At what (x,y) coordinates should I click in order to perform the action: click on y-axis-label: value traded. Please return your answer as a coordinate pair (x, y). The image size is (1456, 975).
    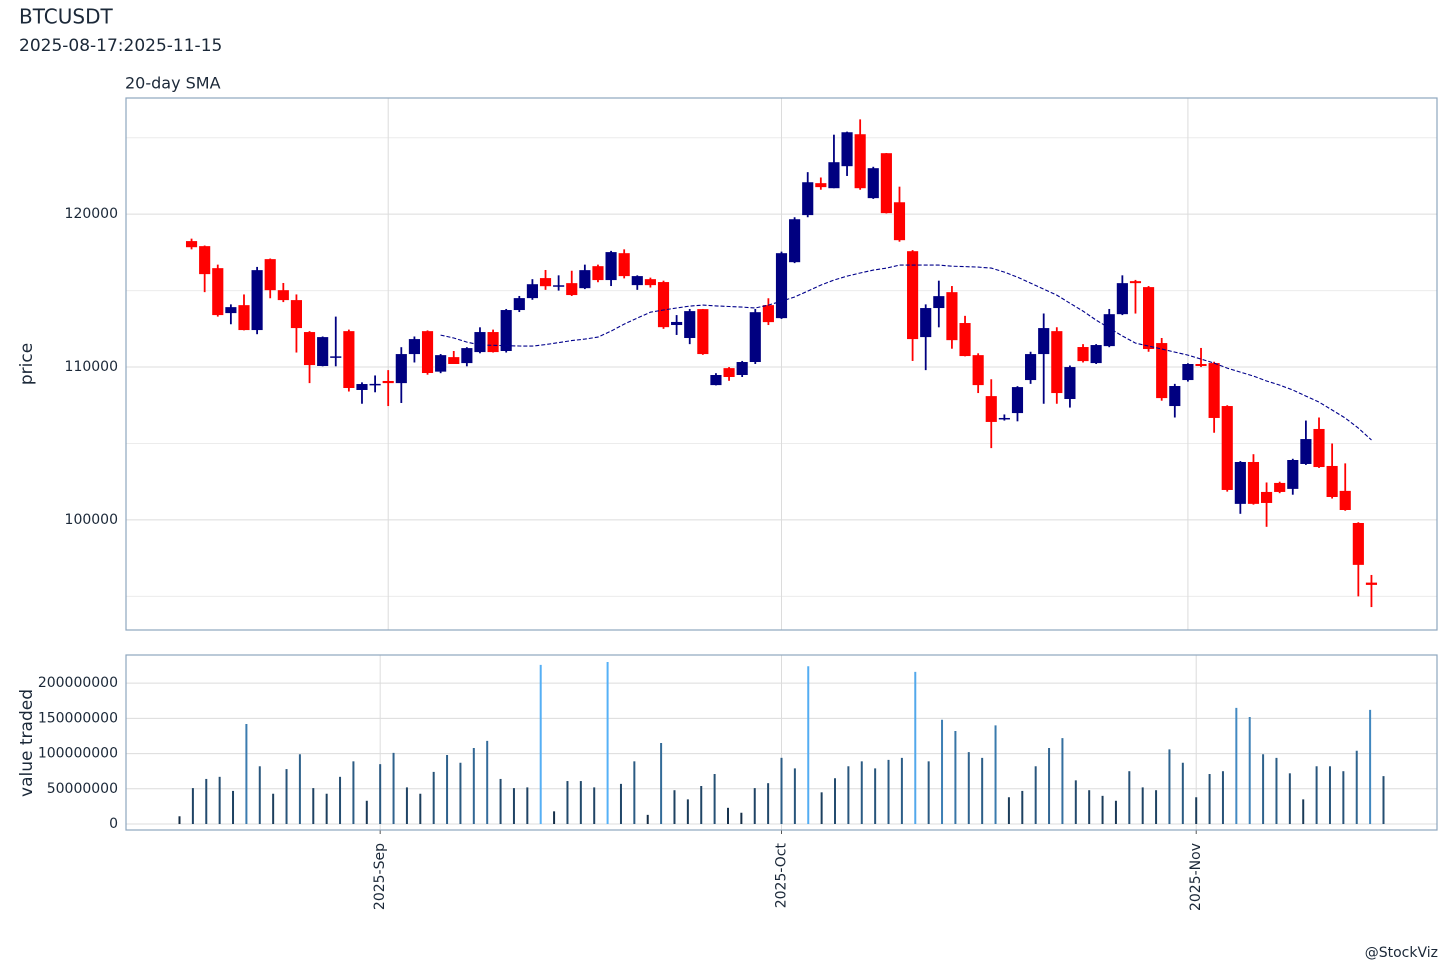
    Looking at the image, I should click on (27, 743).